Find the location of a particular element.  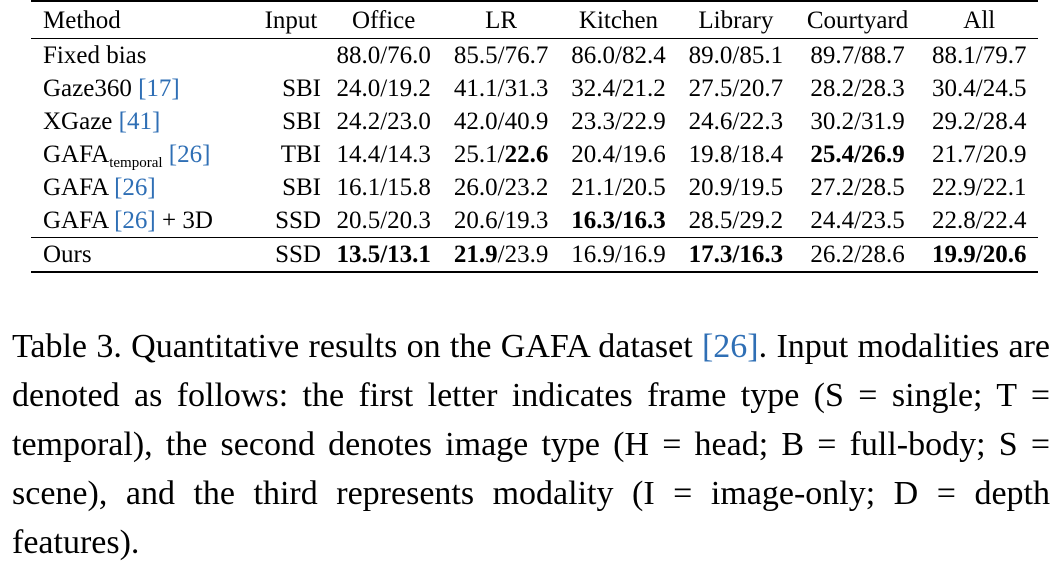

method-cell: GAFAtemporal [26] is located at coordinates (146, 154).